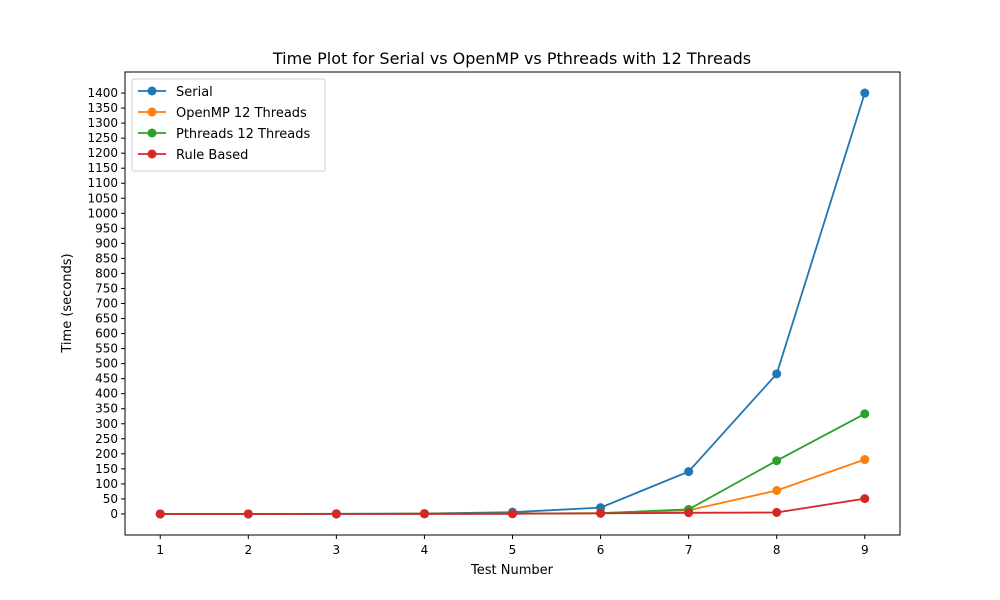  I want to click on series-rule-based, so click(512, 506).